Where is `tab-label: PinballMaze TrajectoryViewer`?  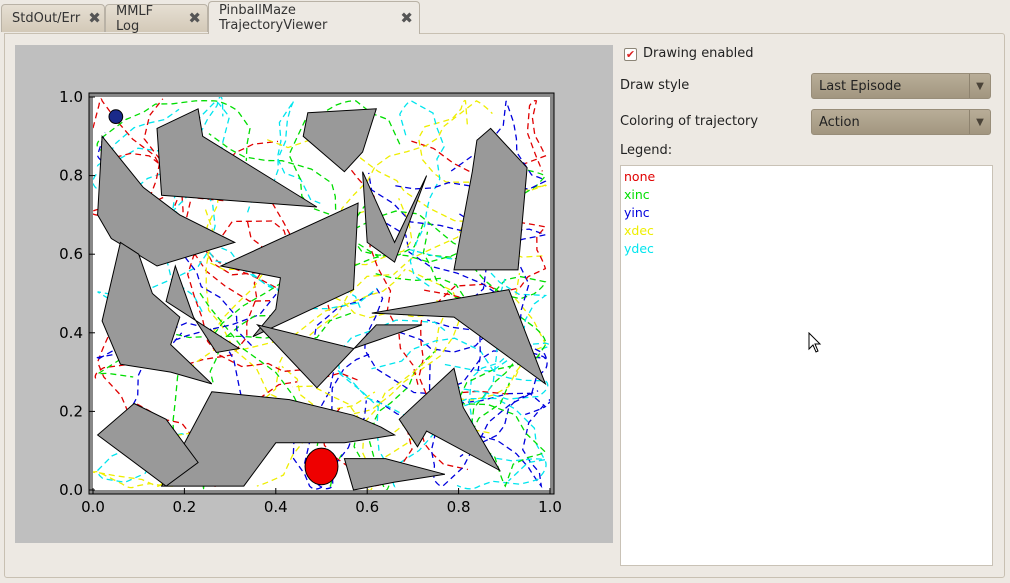
tab-label: PinballMaze TrajectoryViewer is located at coordinates (273, 18).